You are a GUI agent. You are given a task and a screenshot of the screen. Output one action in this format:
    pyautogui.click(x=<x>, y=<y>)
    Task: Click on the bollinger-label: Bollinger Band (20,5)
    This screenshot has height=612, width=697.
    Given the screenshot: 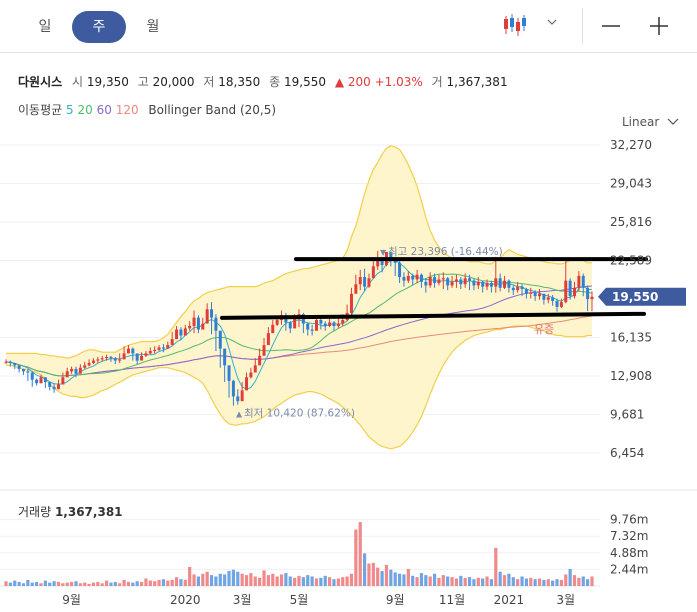 What is the action you would take?
    pyautogui.click(x=212, y=110)
    